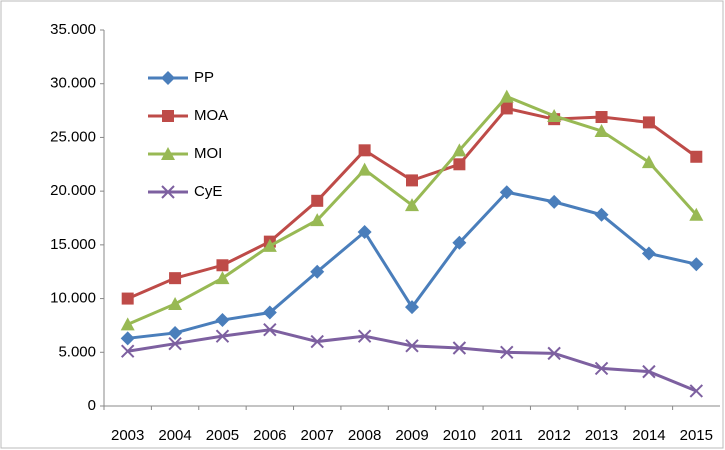 Image resolution: width=725 pixels, height=450 pixels. I want to click on x-tick-label: 2005, so click(222, 435).